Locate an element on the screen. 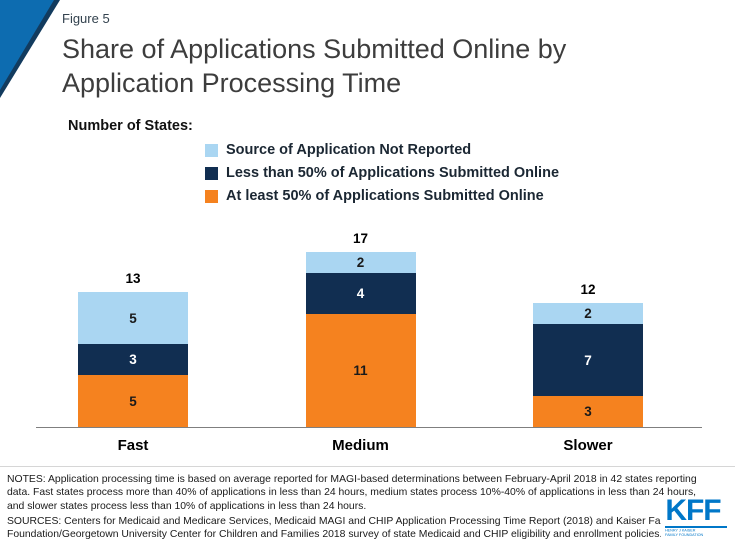 The image size is (735, 551). kff-tagline-line-2: FAMILY FOUNDATION is located at coordinates (684, 535).